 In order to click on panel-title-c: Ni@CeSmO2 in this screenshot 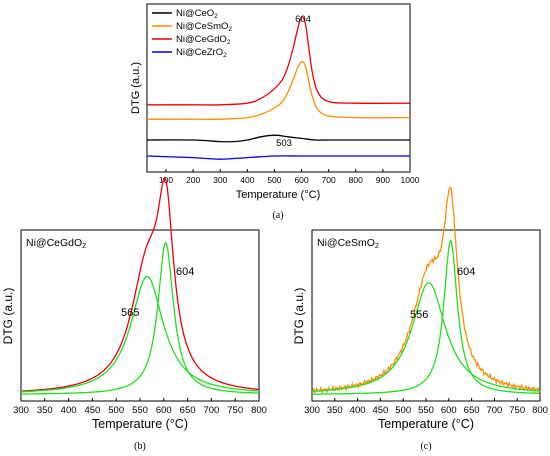, I will do `click(348, 243)`.